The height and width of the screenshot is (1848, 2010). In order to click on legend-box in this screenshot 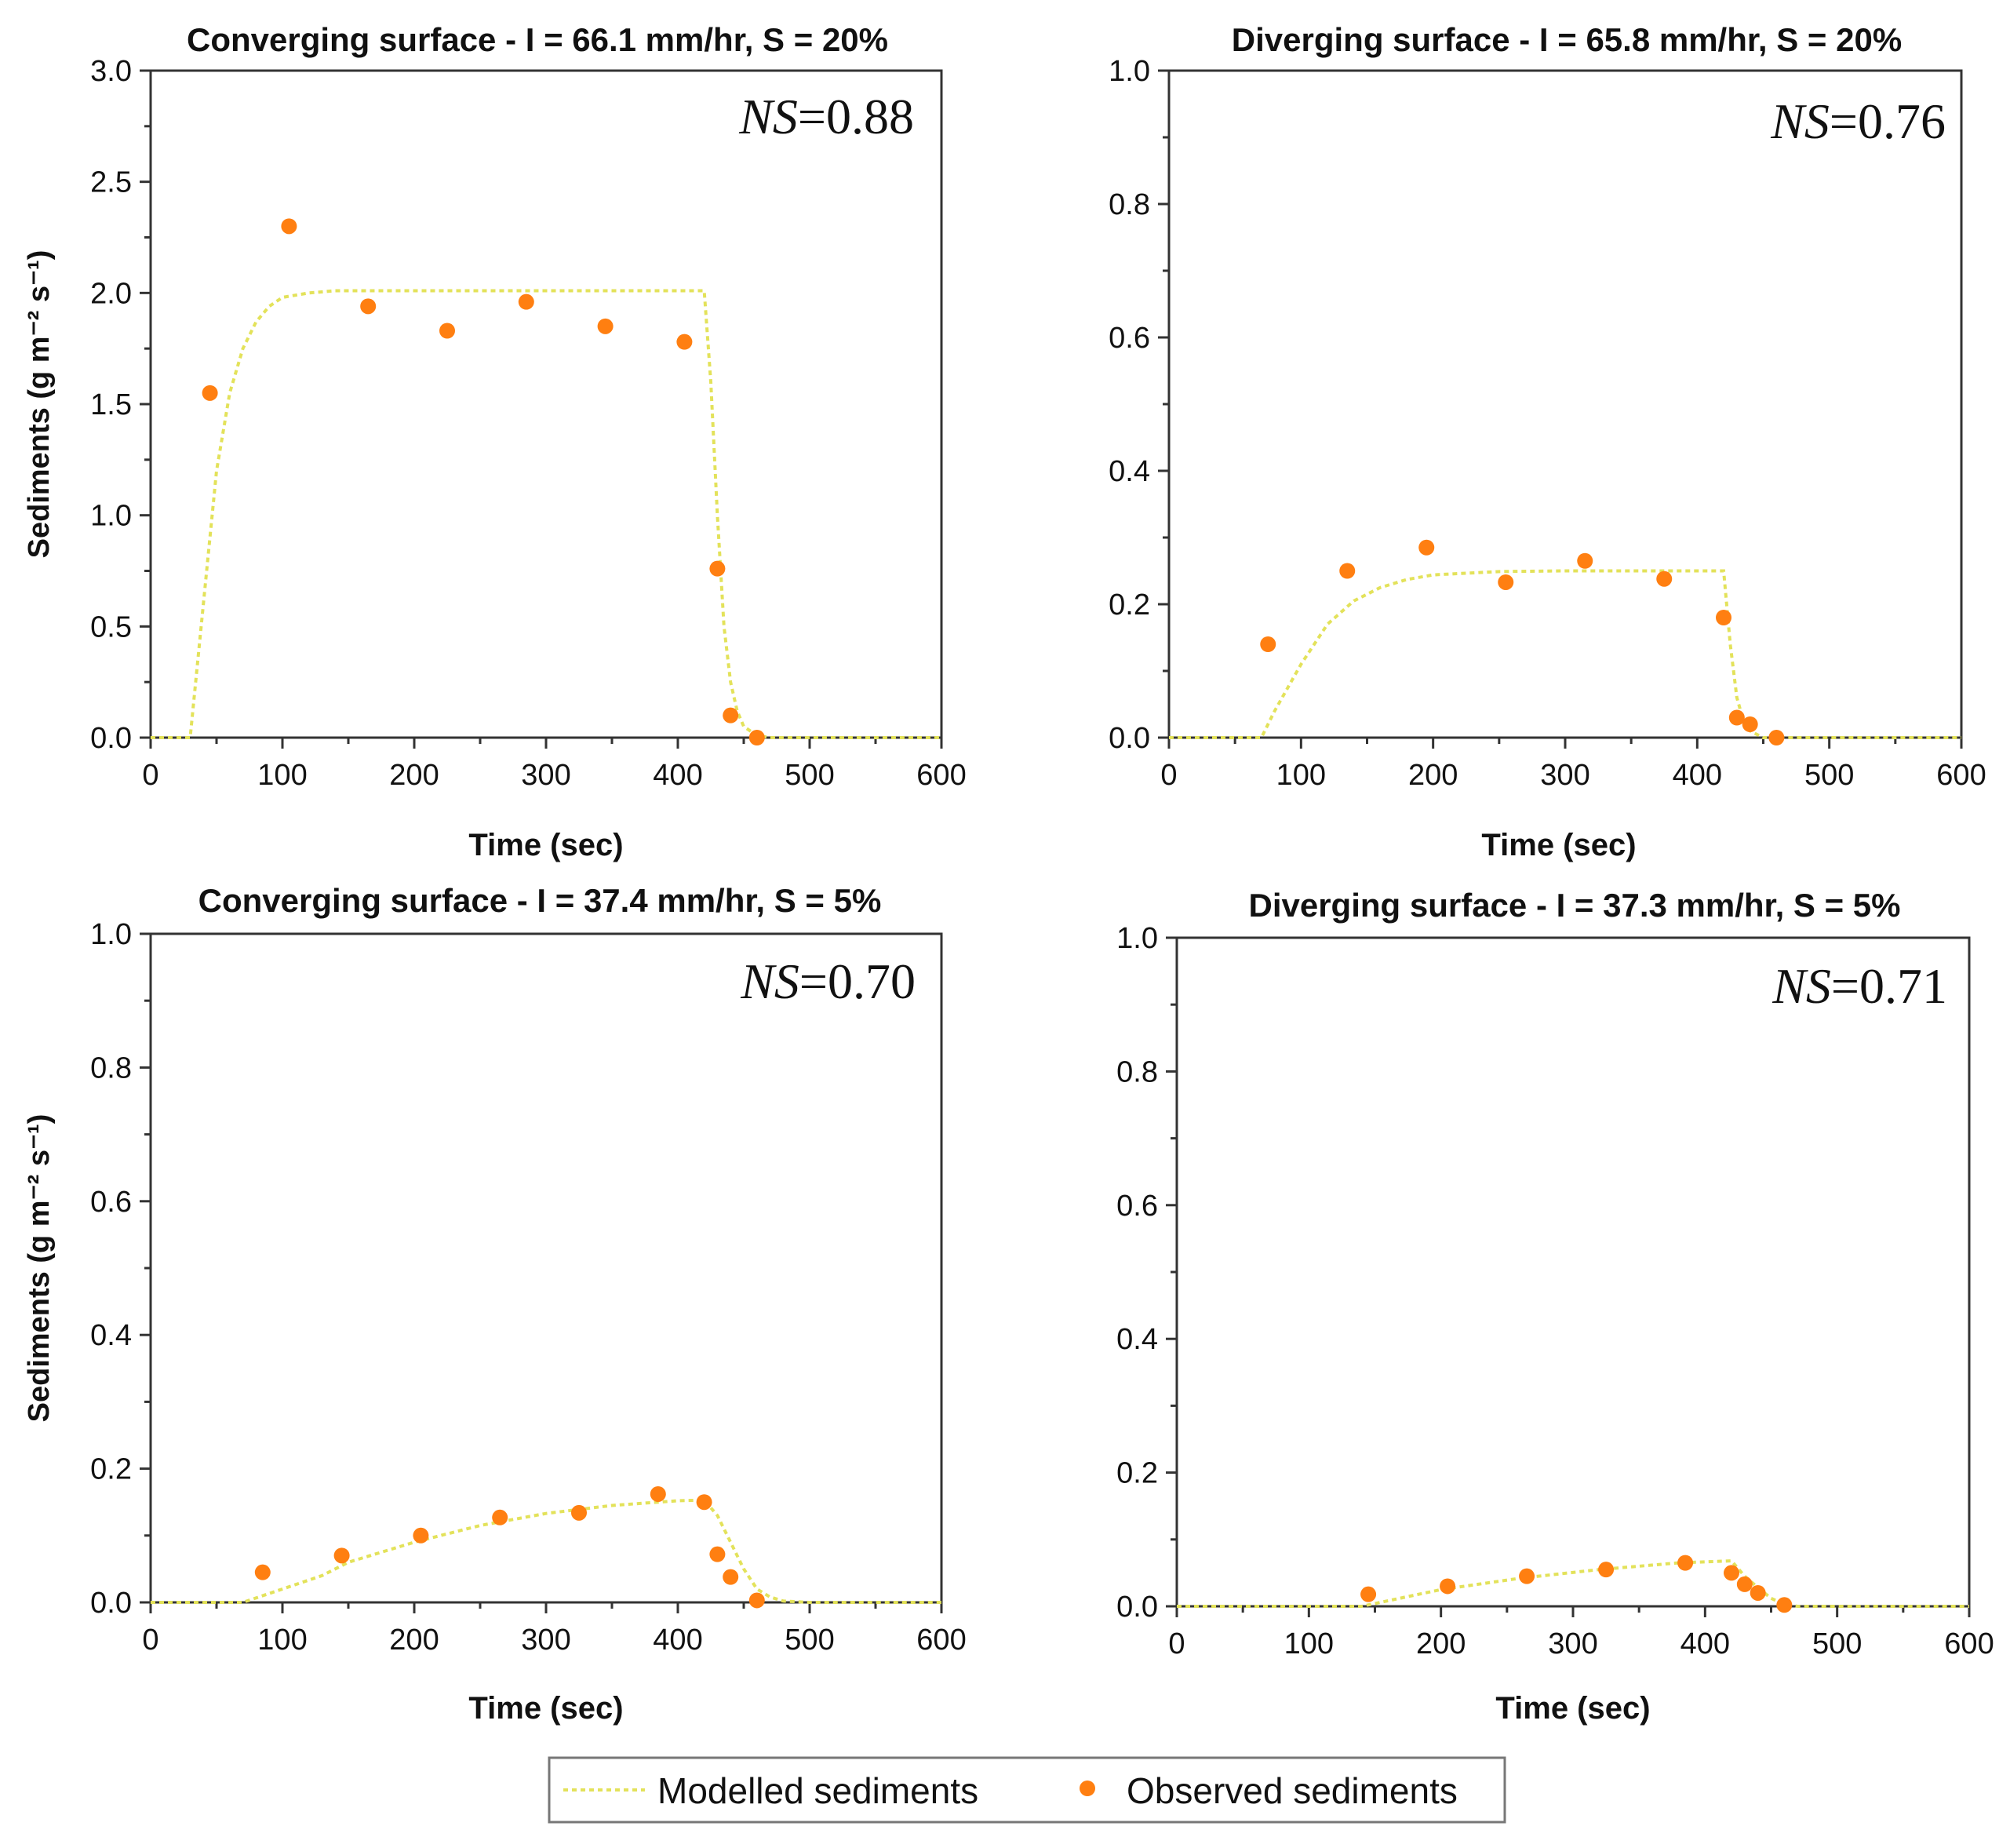, I will do `click(1027, 1790)`.